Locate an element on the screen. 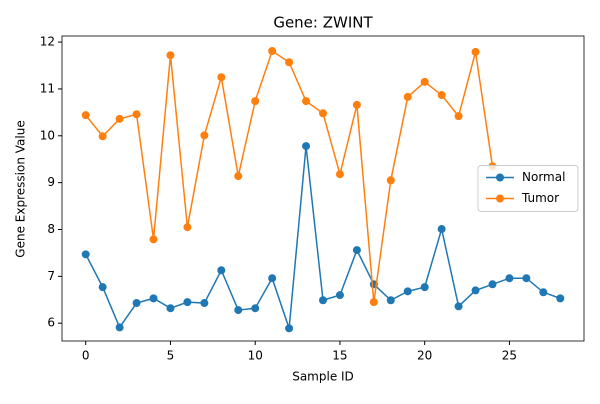  x-tick-label: 5 is located at coordinates (171, 356).